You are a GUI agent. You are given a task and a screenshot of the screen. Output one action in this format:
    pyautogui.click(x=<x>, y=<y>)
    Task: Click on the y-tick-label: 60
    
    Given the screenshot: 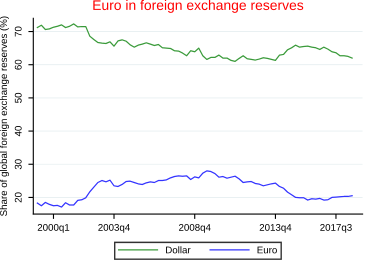 What is the action you would take?
    pyautogui.click(x=18, y=65)
    